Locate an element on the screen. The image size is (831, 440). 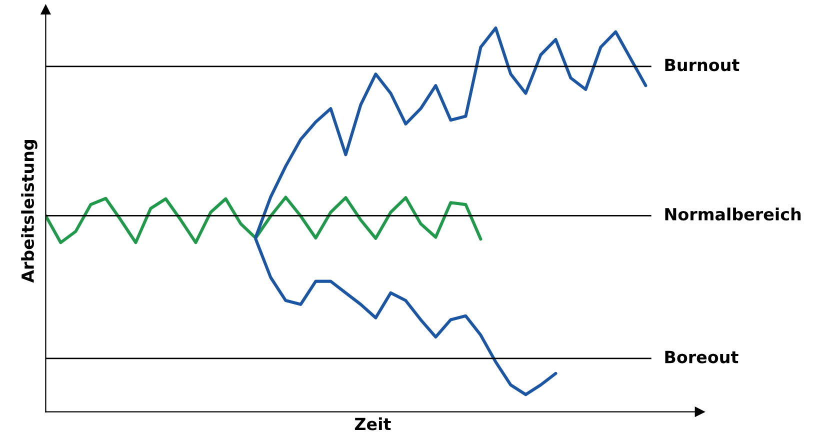
ref-line-label: Normalbereich is located at coordinates (733, 214).